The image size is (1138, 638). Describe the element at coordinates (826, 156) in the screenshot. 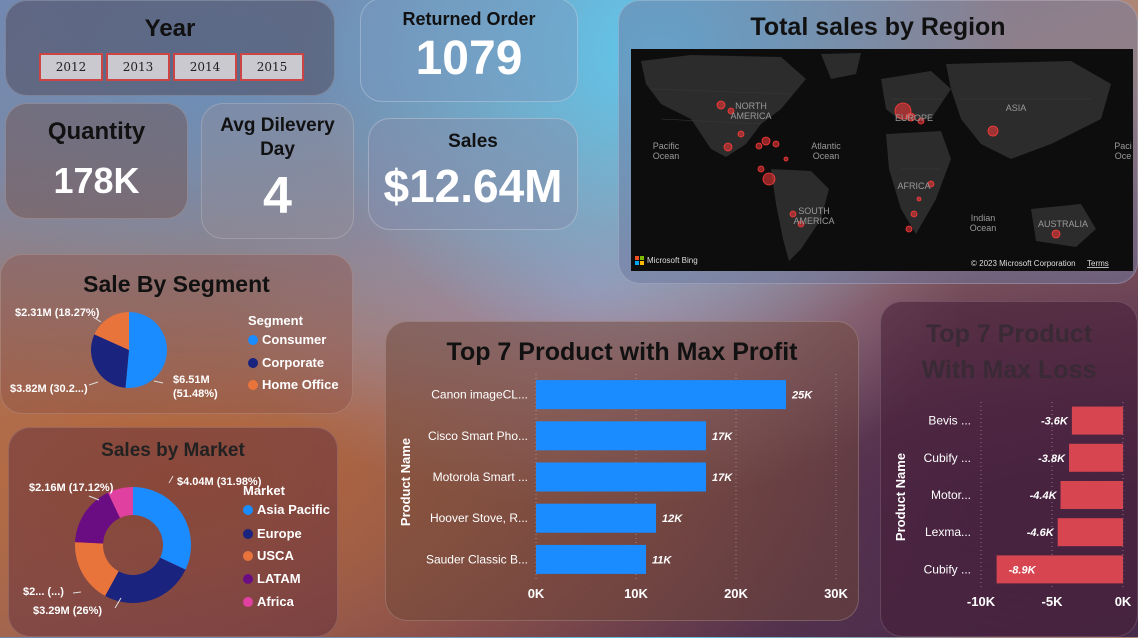

I see `map-label-atlantic: Ocean` at that location.